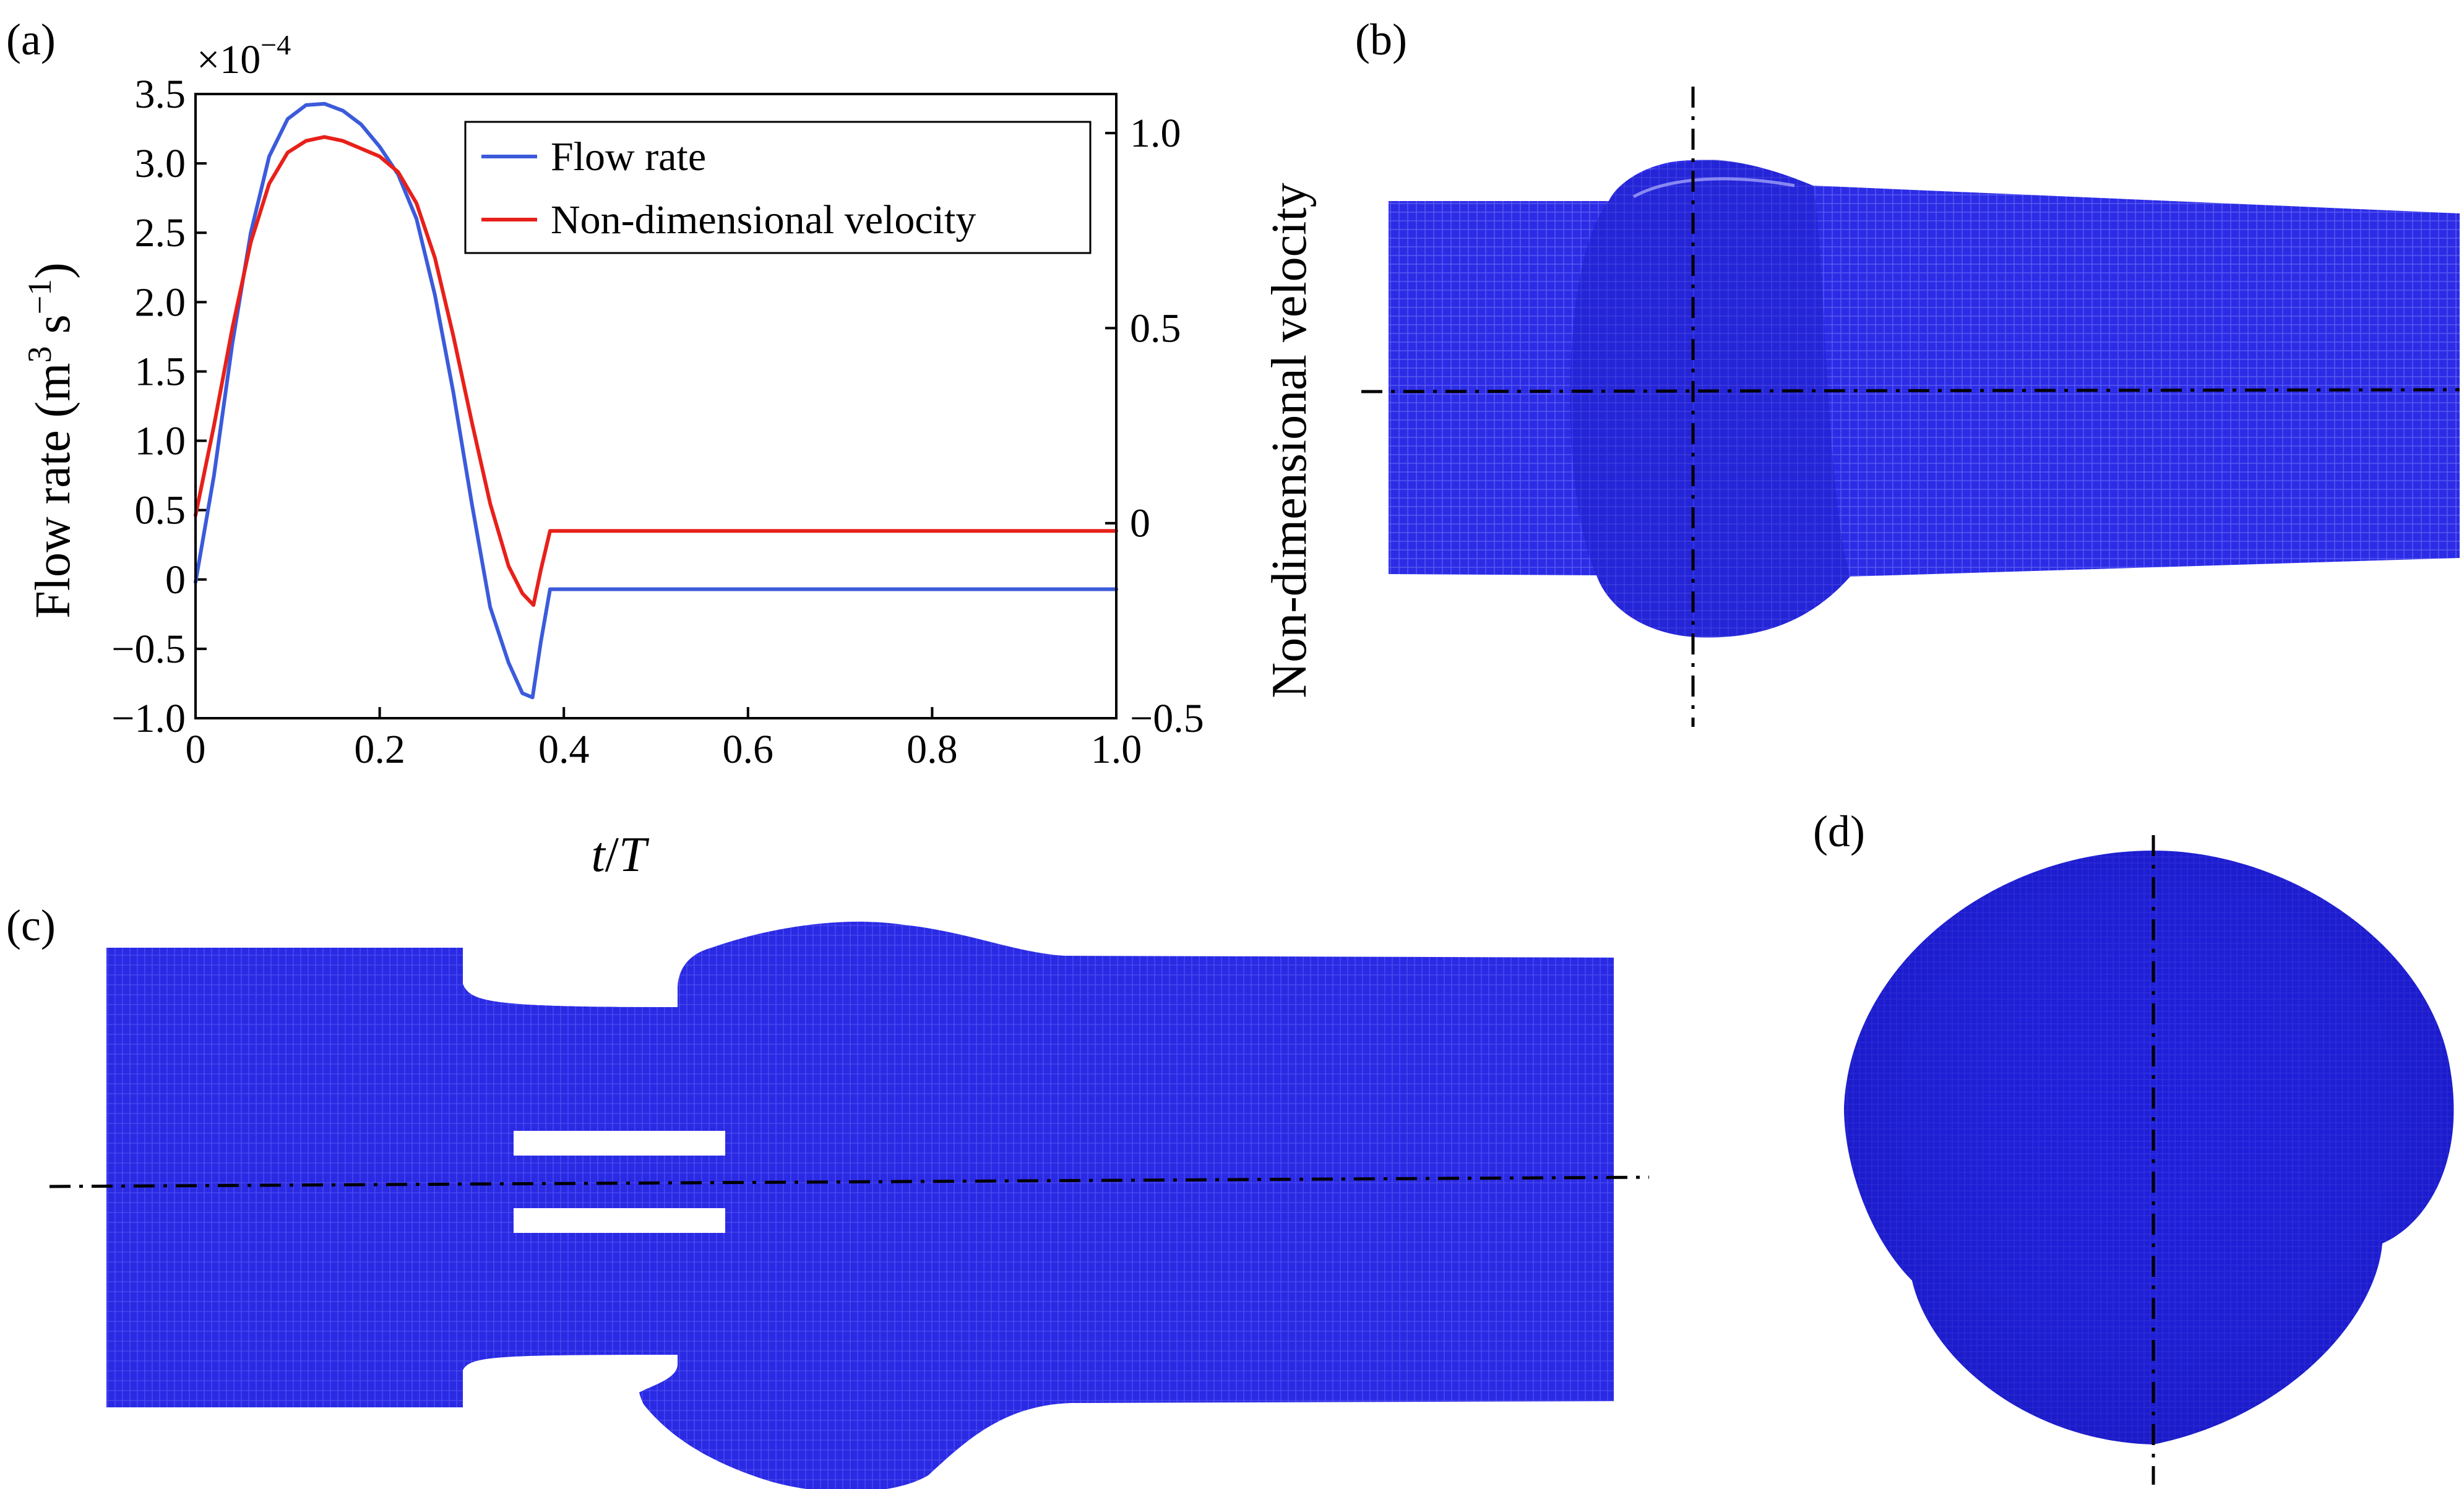 The image size is (2464, 1489). I want to click on vessel-mesh-b, so click(1924, 399).